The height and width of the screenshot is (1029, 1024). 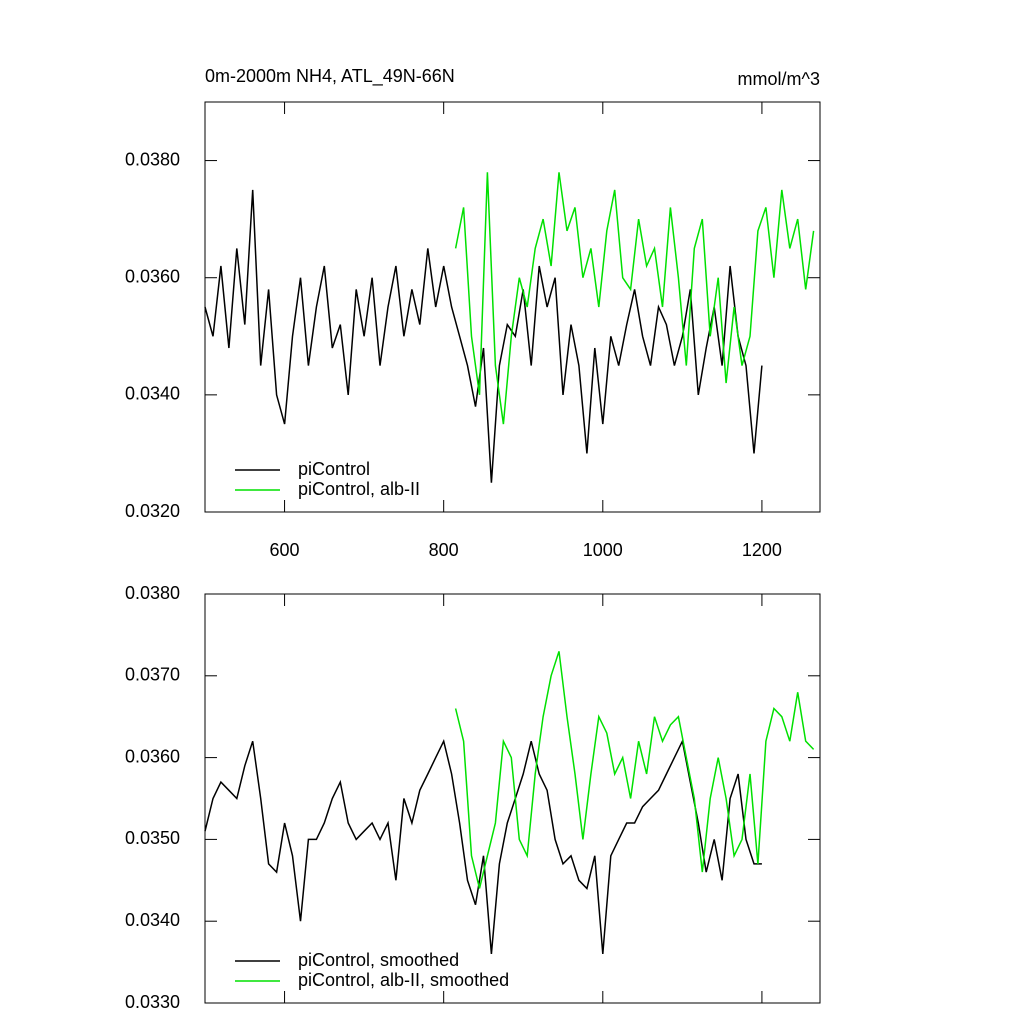 What do you see at coordinates (779, 79) in the screenshot?
I see `units-label: mmol/m^3` at bounding box center [779, 79].